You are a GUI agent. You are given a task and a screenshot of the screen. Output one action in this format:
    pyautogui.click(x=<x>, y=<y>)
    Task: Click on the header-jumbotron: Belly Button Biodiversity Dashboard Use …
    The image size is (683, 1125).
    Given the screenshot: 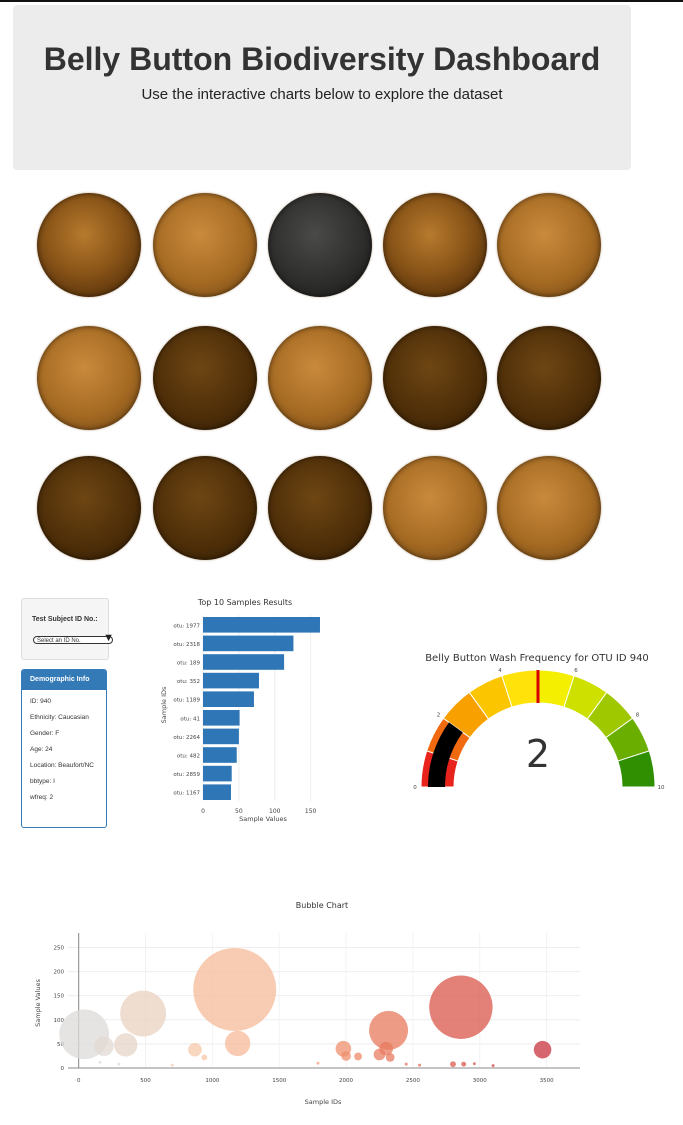 What is the action you would take?
    pyautogui.click(x=322, y=87)
    